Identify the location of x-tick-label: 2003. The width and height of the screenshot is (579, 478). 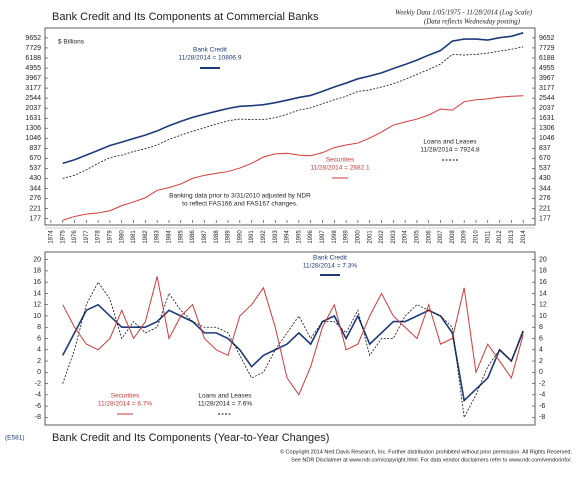
(394, 237).